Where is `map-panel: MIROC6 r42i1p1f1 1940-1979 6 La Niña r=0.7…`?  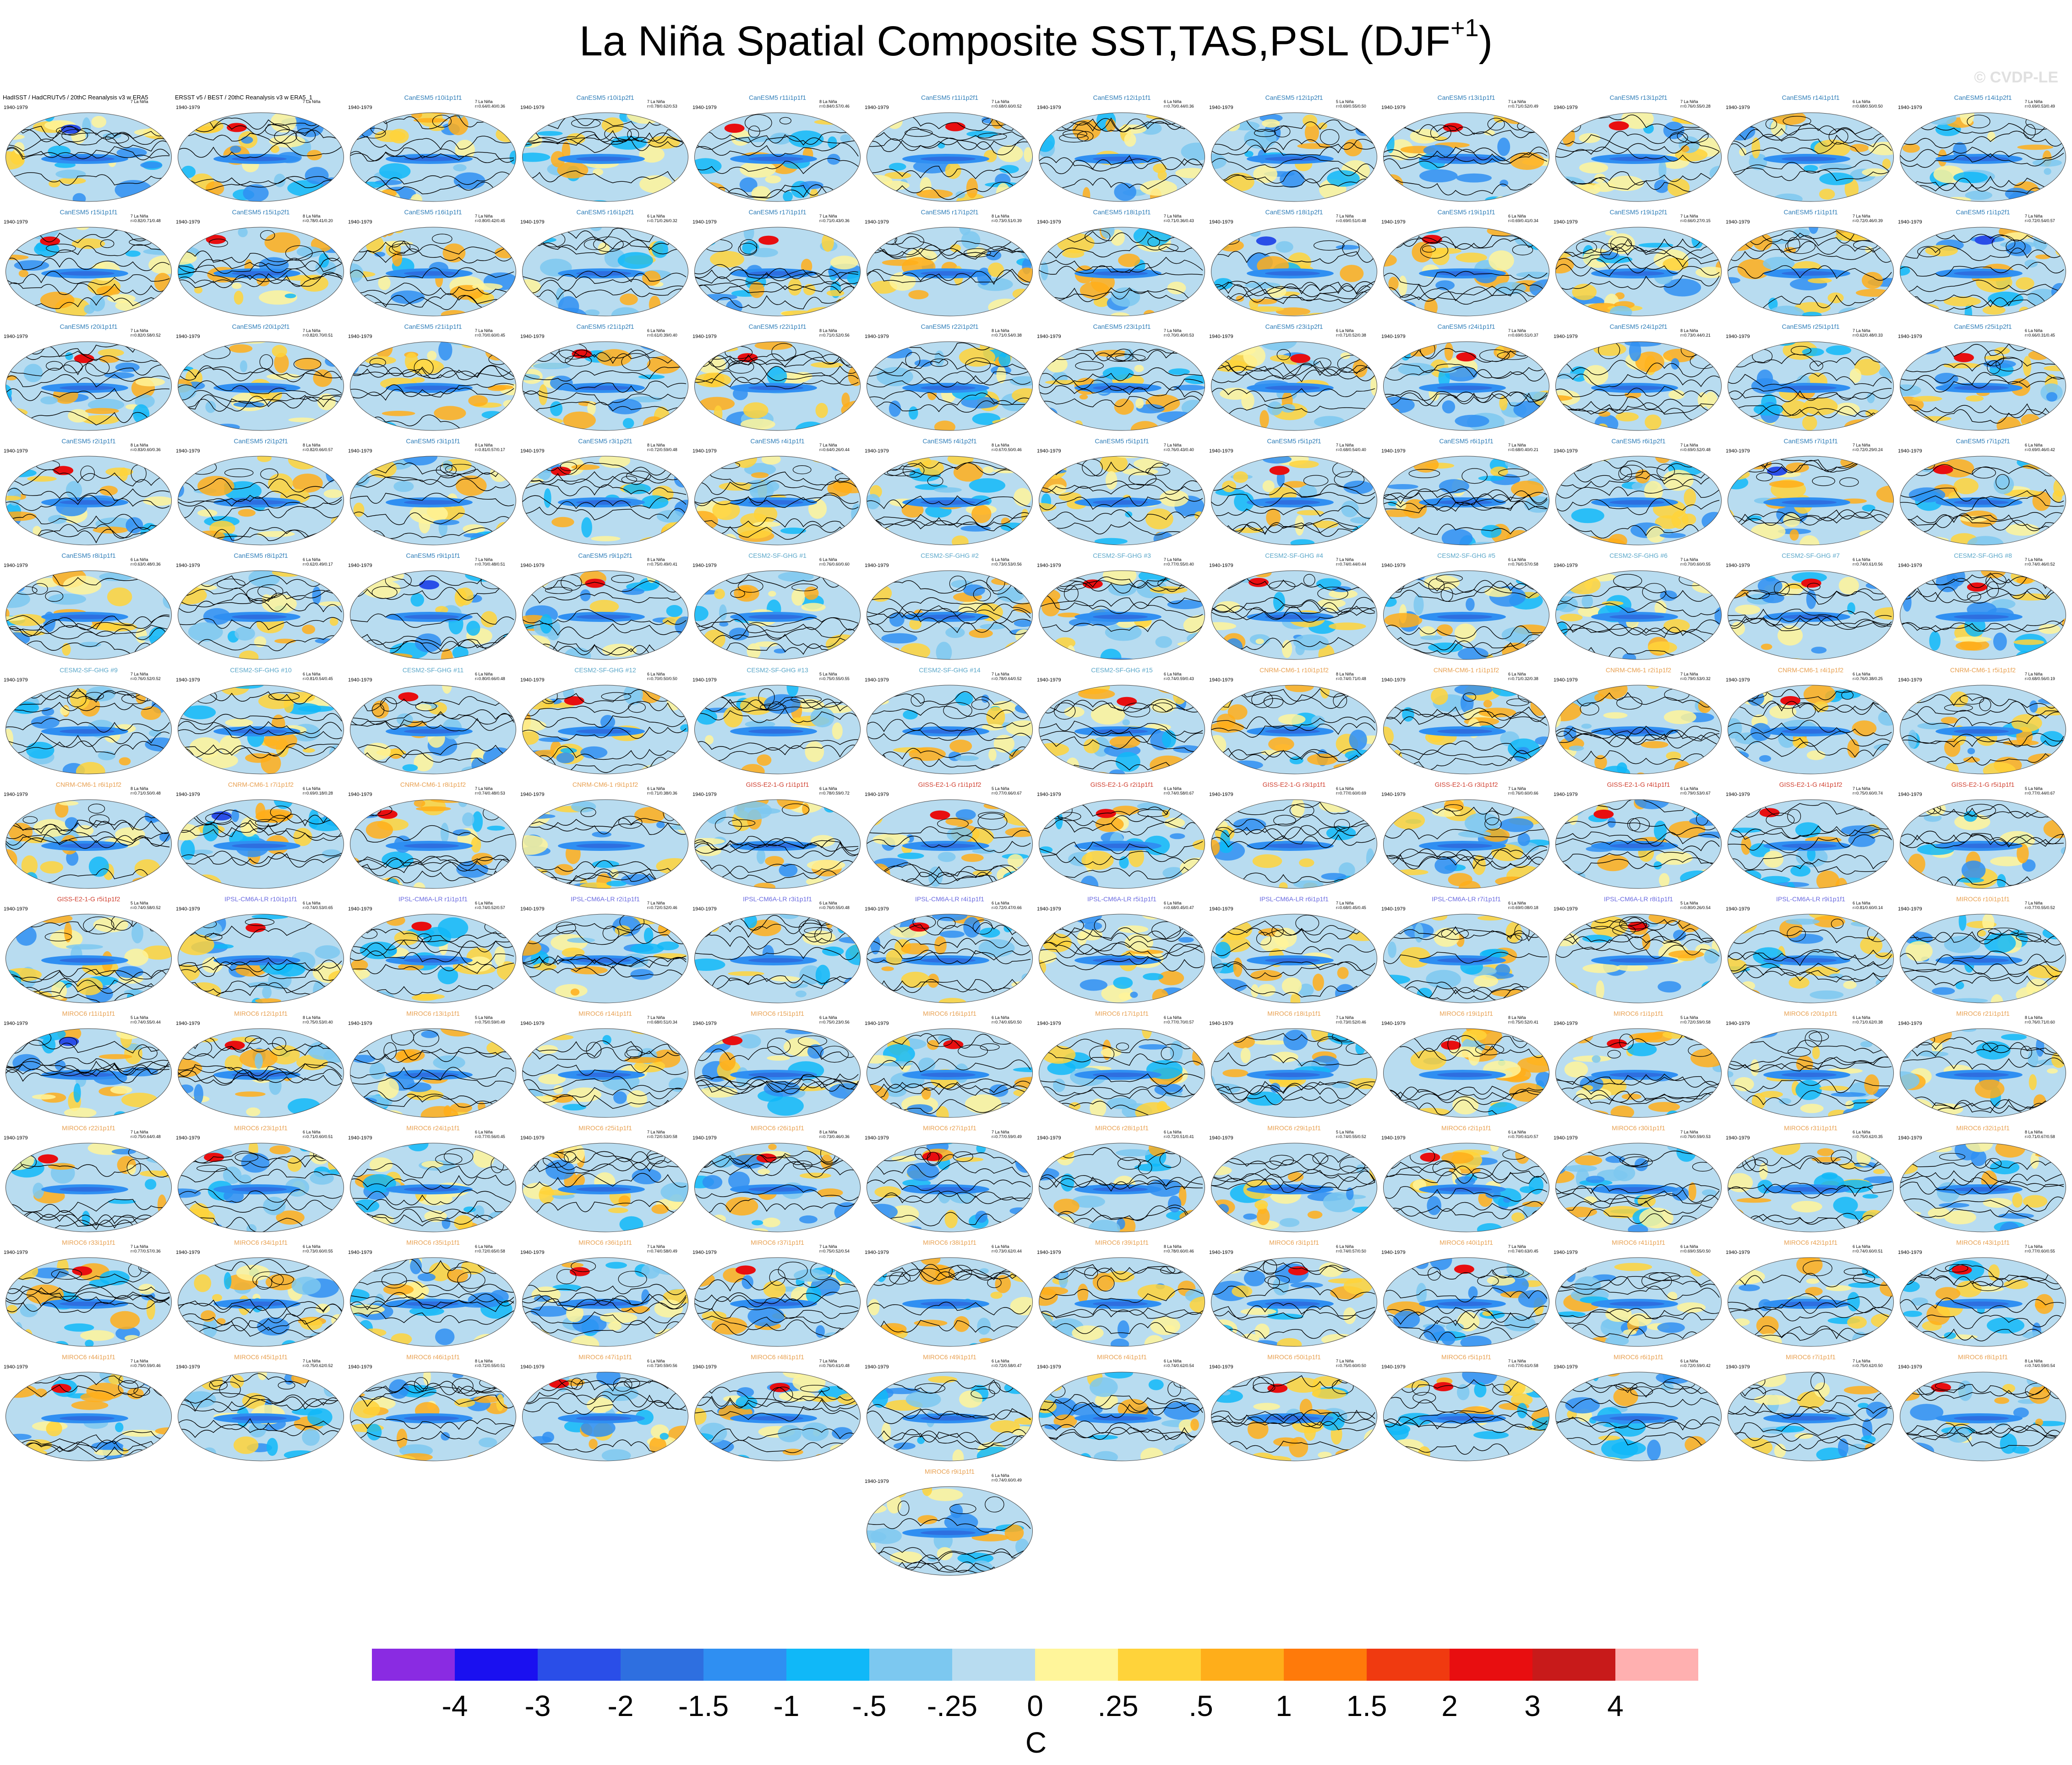 map-panel: MIROC6 r42i1p1f1 1940-1979 6 La Niña r=0.7… is located at coordinates (1811, 1295).